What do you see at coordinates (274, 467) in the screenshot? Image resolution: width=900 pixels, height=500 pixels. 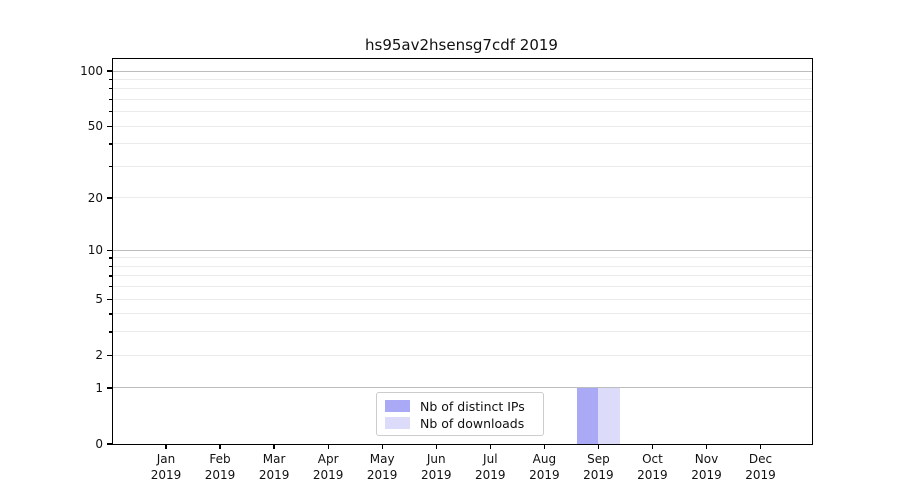 I see `x-tick-label: Mar 2019` at bounding box center [274, 467].